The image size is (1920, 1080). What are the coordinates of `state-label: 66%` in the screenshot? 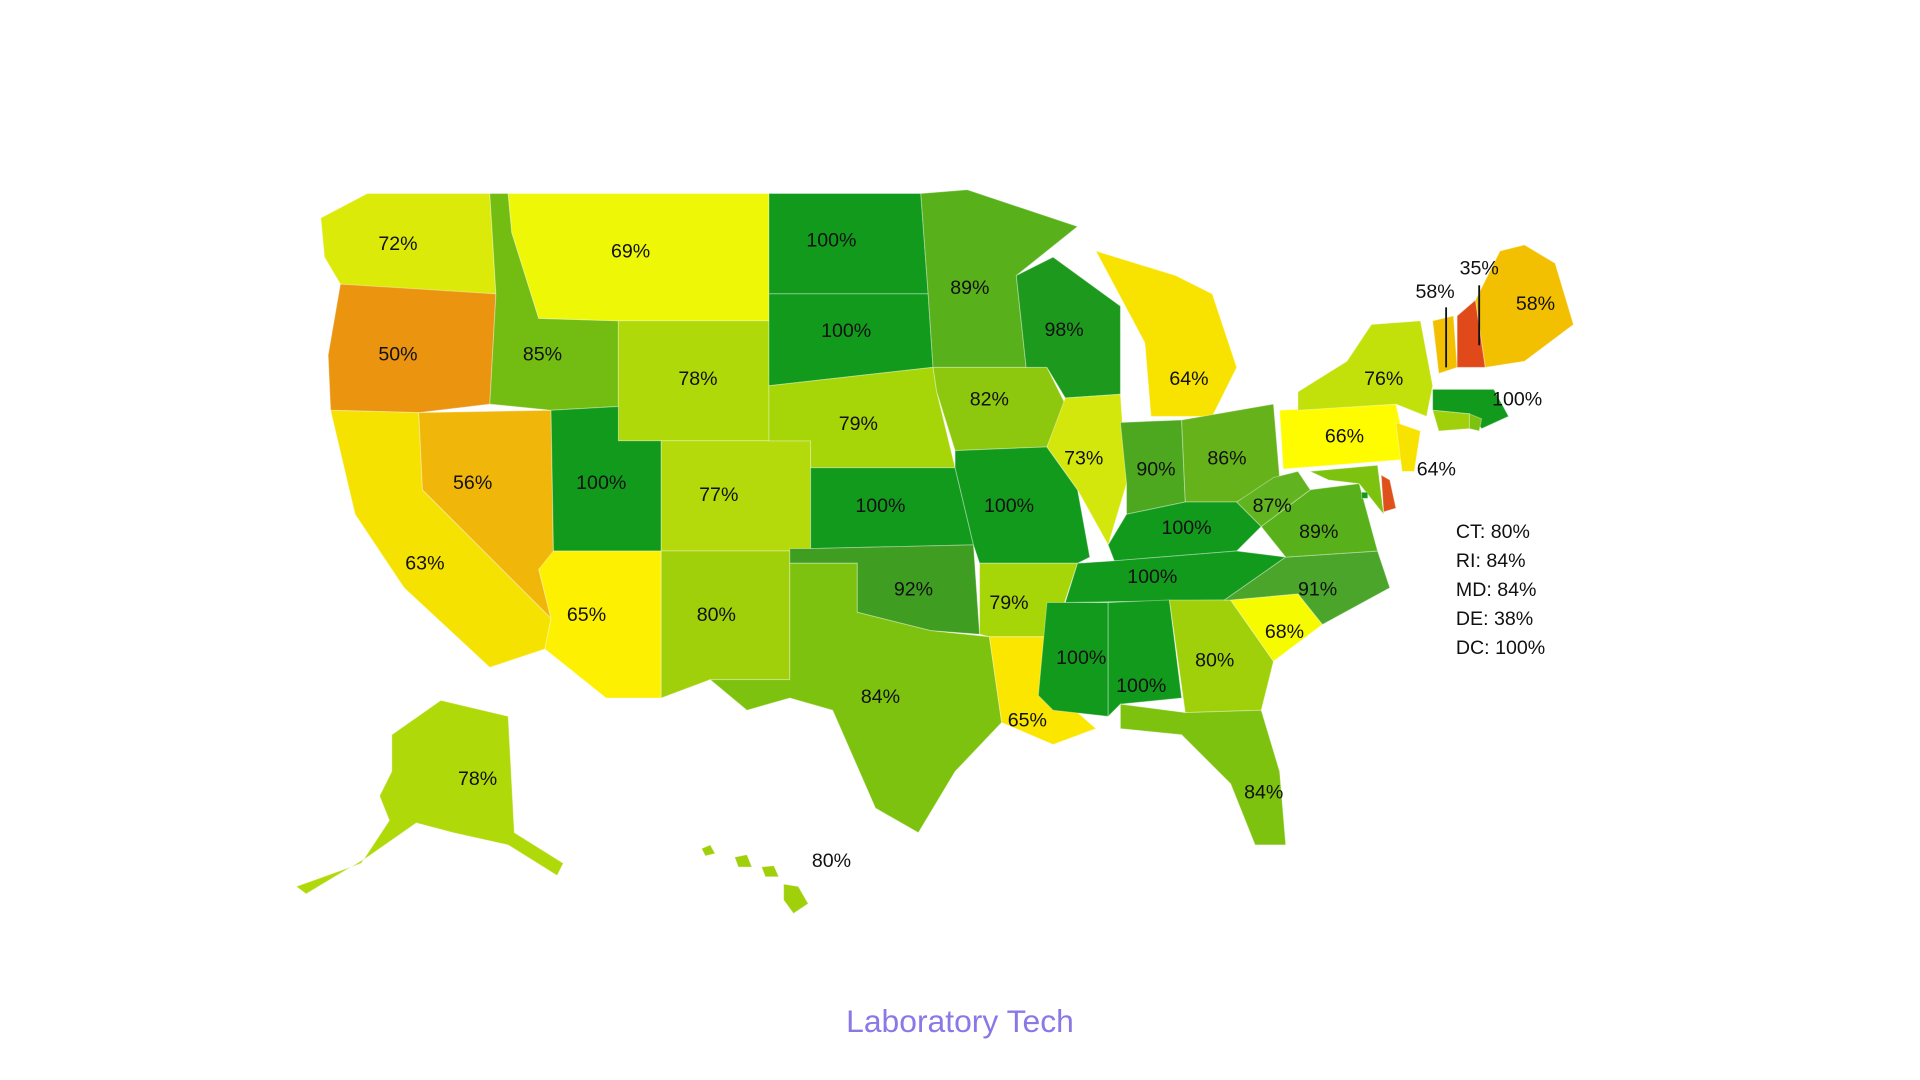 It's located at (1344, 436).